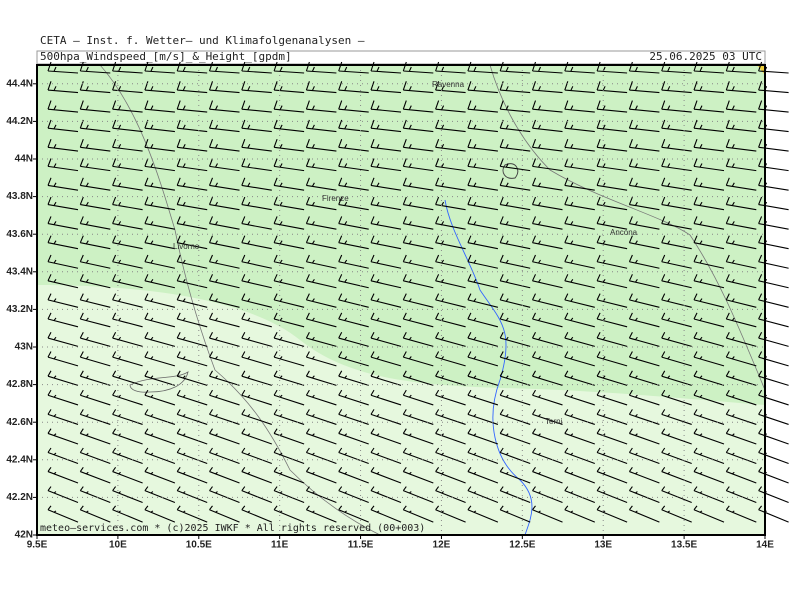 The height and width of the screenshot is (604, 800). I want to click on city-label: Firenze, so click(335, 198).